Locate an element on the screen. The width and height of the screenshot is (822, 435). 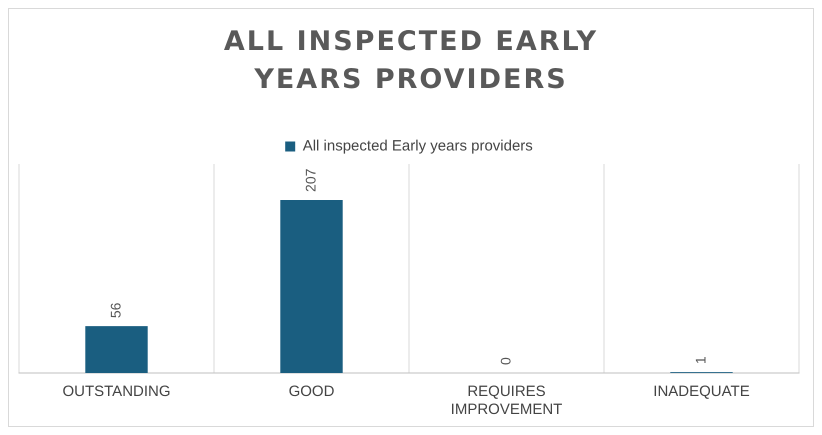
data-label: 1 is located at coordinates (700, 360).